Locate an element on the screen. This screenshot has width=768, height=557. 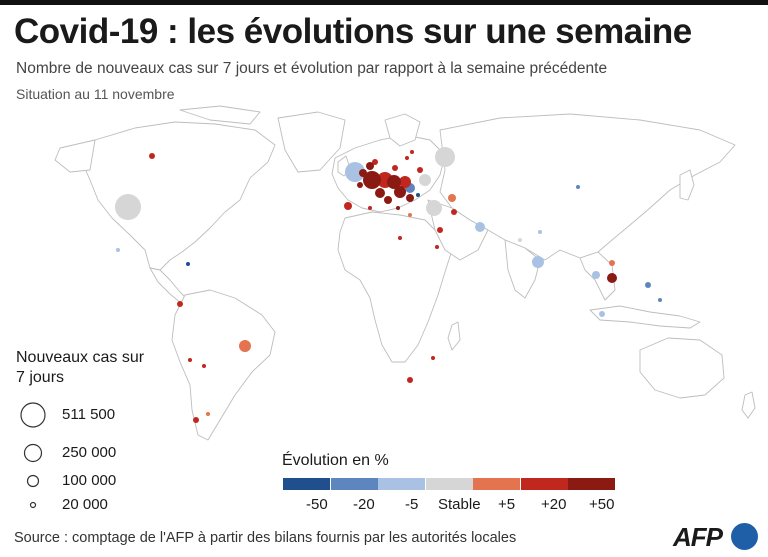
middle-east-shape is located at coordinates (458, 230).